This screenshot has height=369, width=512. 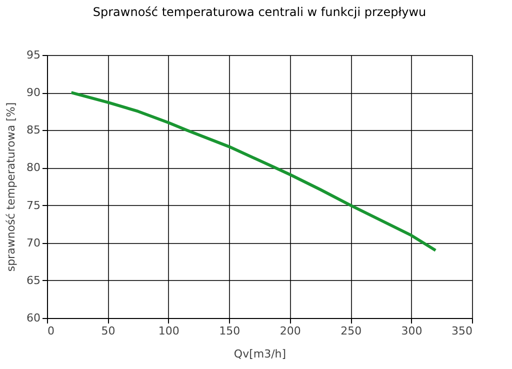 I want to click on x-tick-label: 300, so click(x=411, y=331).